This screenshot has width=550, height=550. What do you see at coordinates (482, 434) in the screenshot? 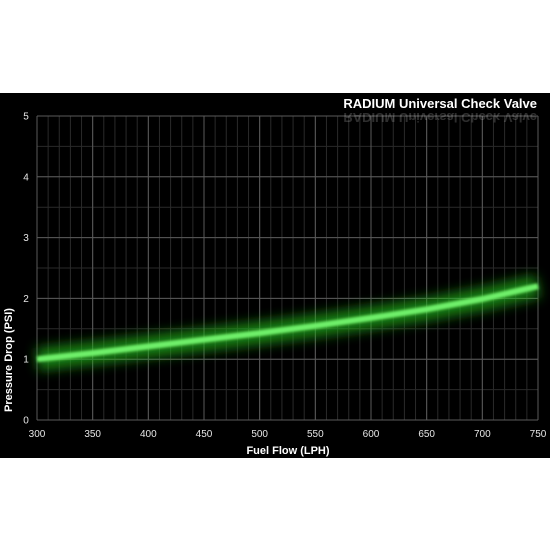
I see `x-tick-label: 700` at bounding box center [482, 434].